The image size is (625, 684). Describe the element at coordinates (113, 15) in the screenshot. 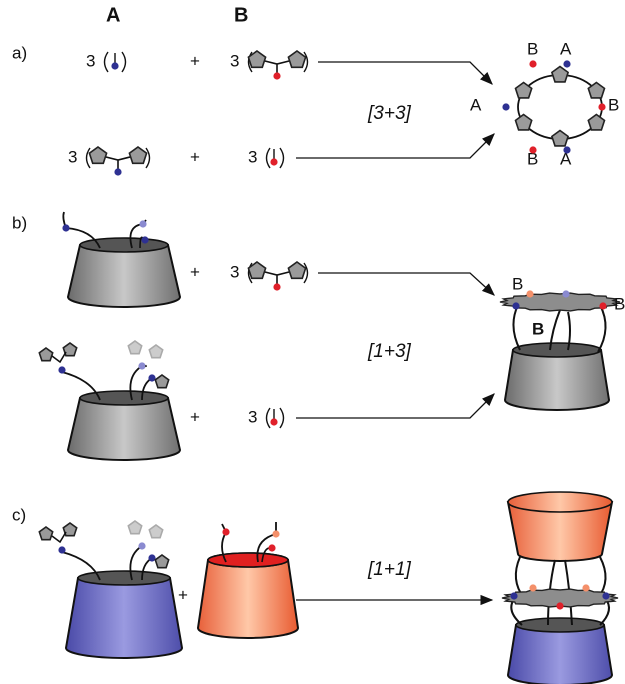

I see `column-header: A` at that location.